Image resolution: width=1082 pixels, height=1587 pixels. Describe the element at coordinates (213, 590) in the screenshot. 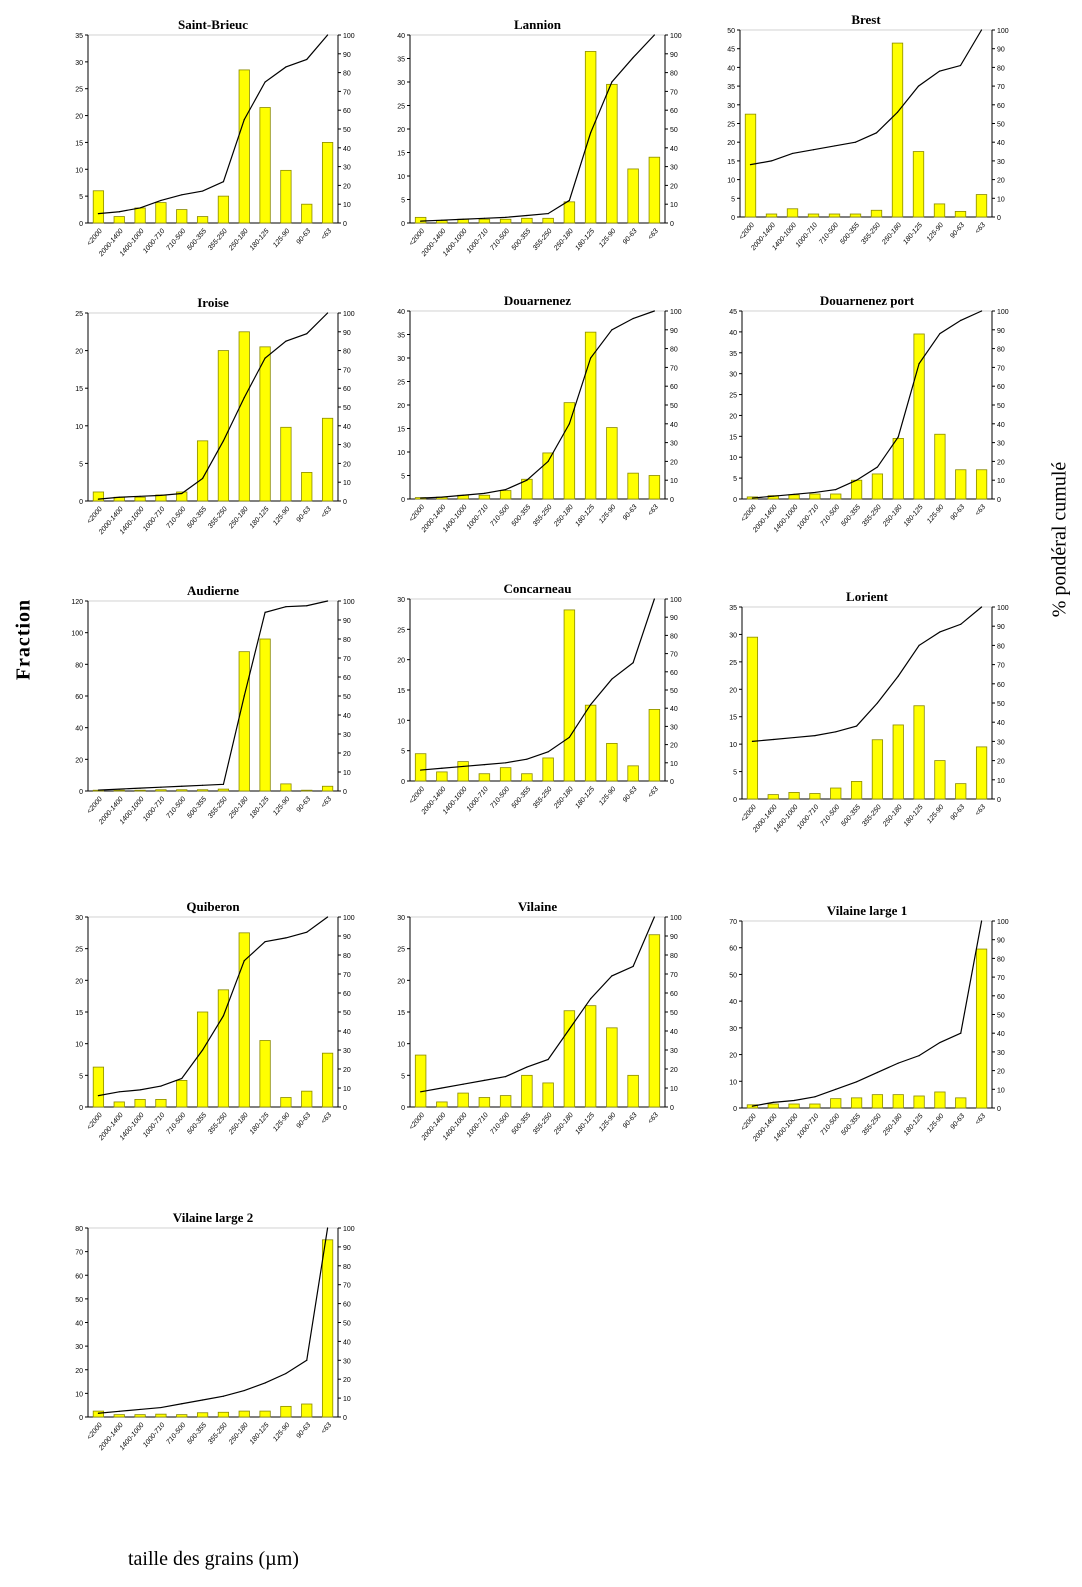

I see `chart-title: Audierne` at that location.